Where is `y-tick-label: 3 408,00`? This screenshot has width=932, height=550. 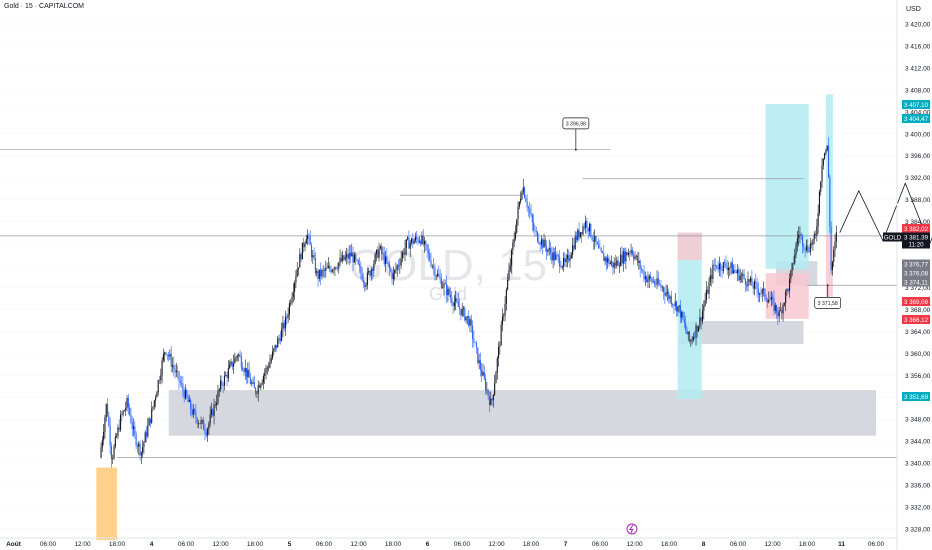 y-tick-label: 3 408,00 is located at coordinates (918, 90).